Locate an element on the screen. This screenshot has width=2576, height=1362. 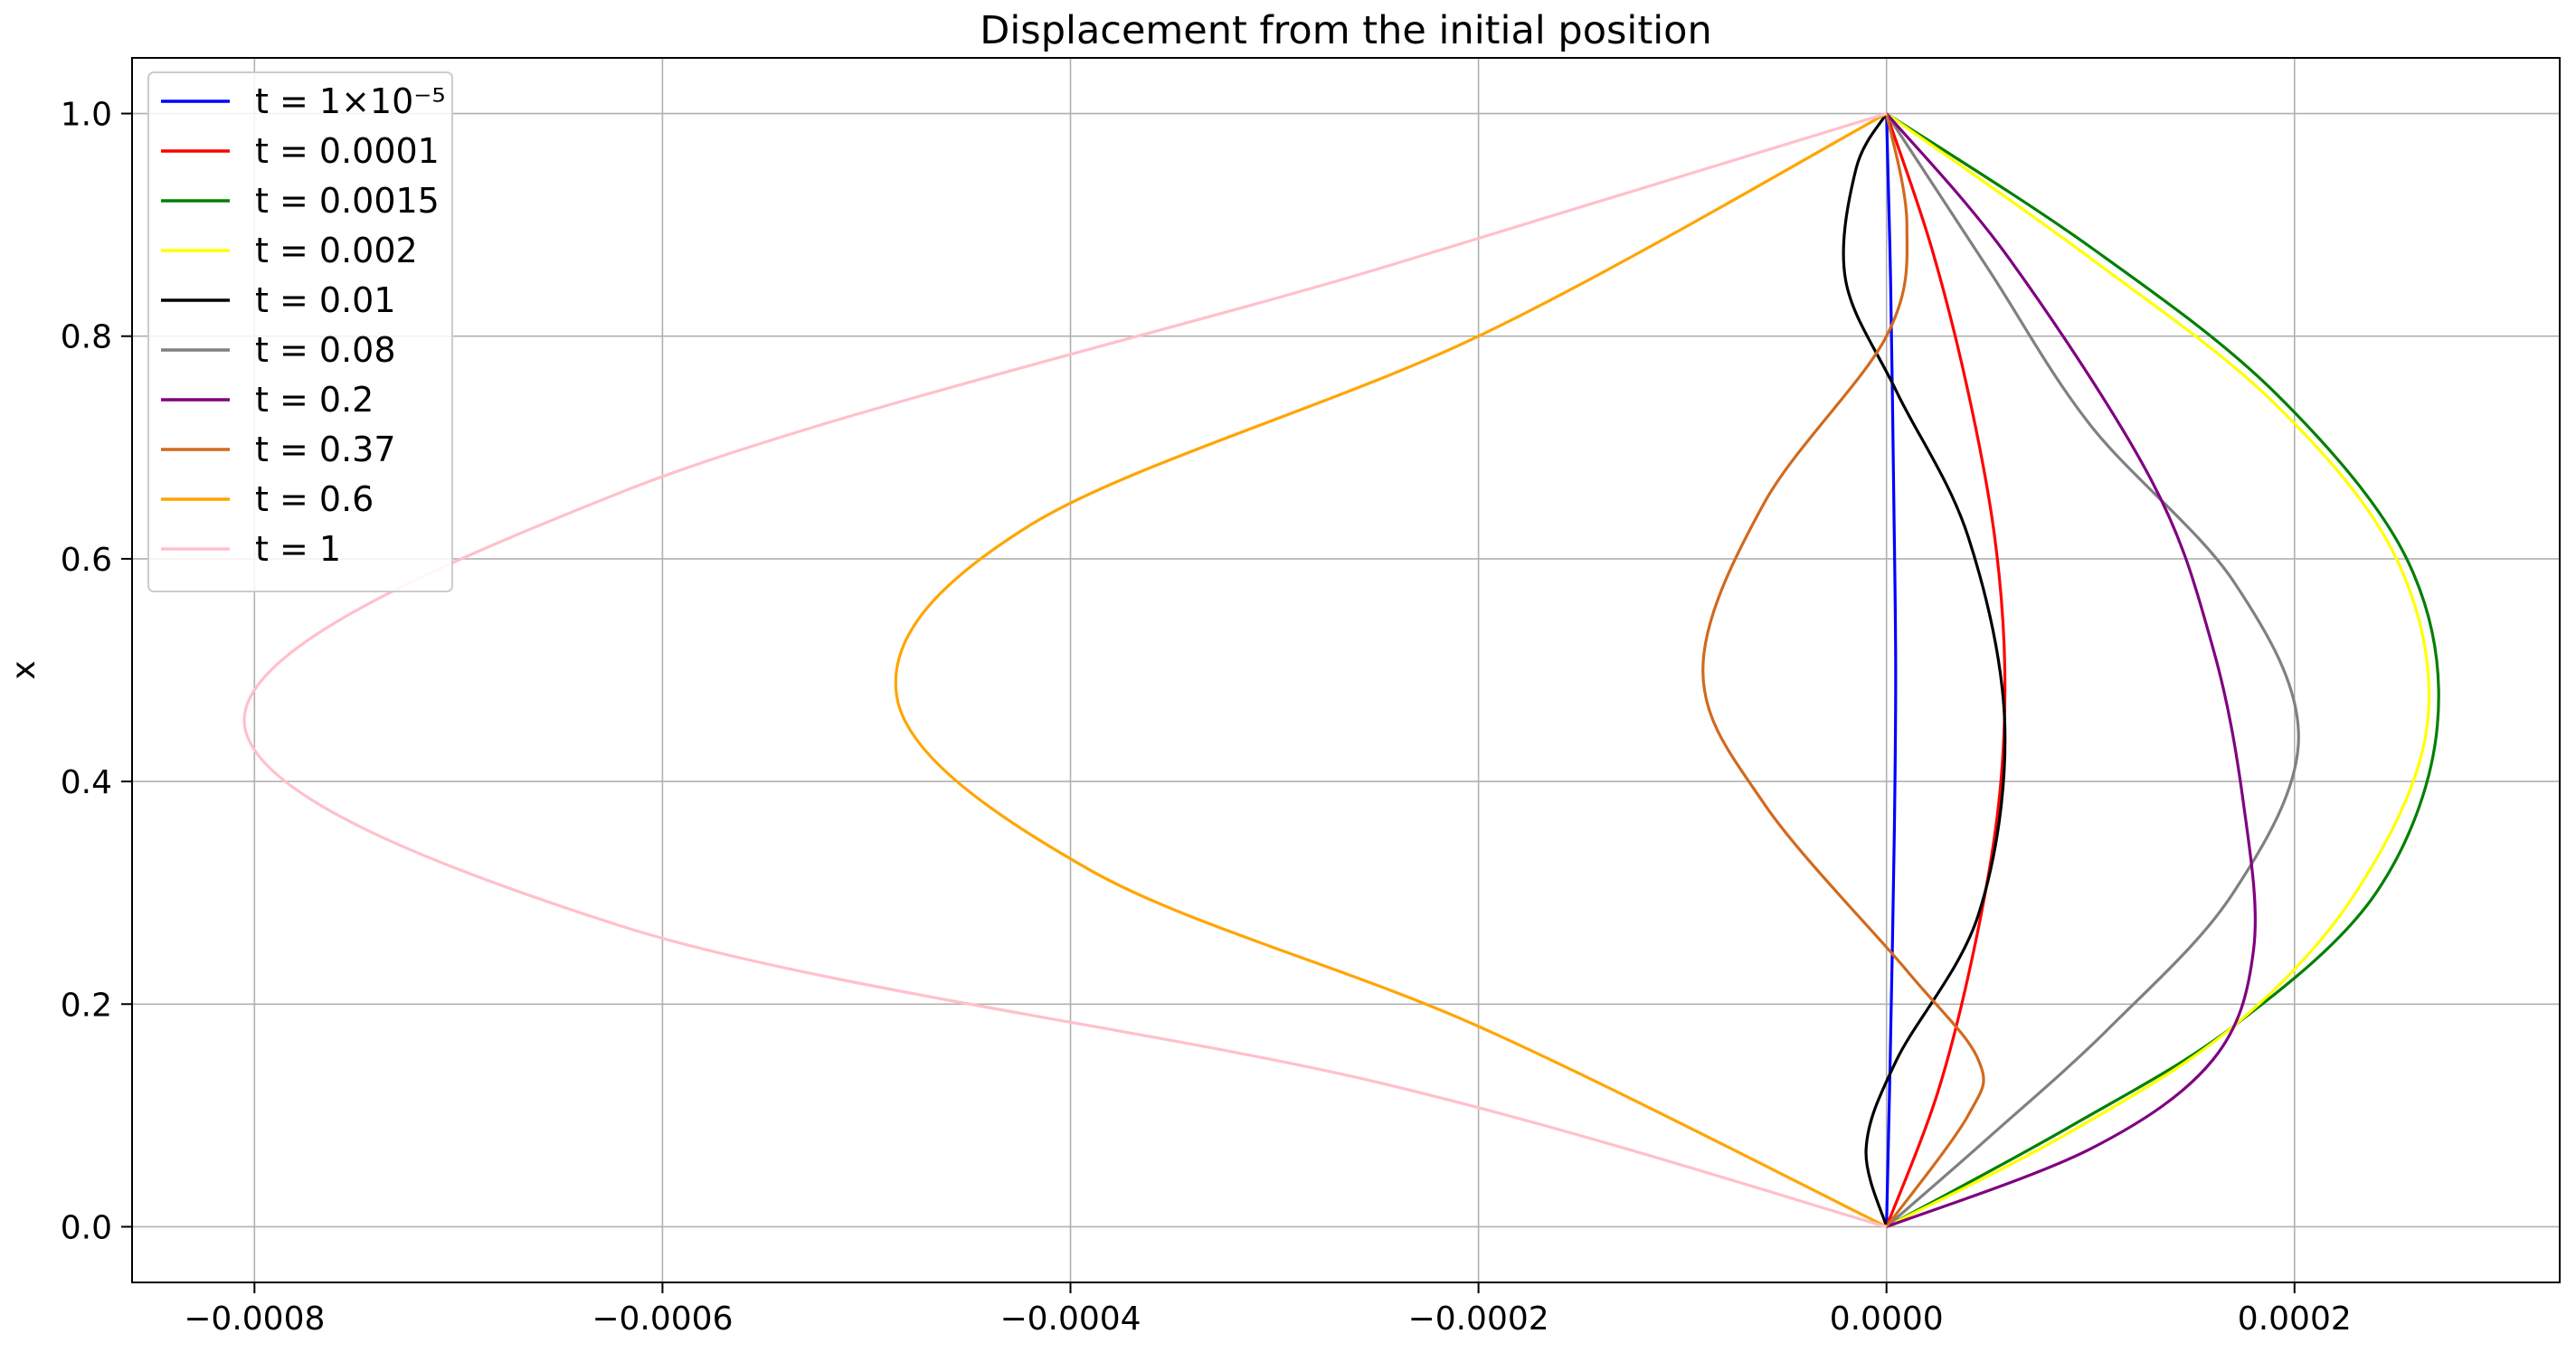
legend-label: t = 0.002 is located at coordinates (336, 250).